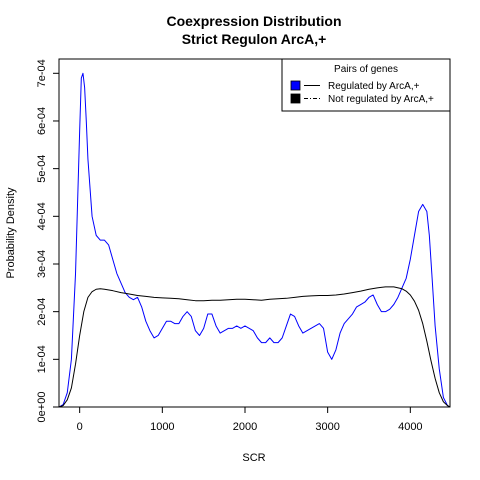 Image resolution: width=480 pixels, height=480 pixels. What do you see at coordinates (253, 458) in the screenshot?
I see `x-axis-label: SCR` at bounding box center [253, 458].